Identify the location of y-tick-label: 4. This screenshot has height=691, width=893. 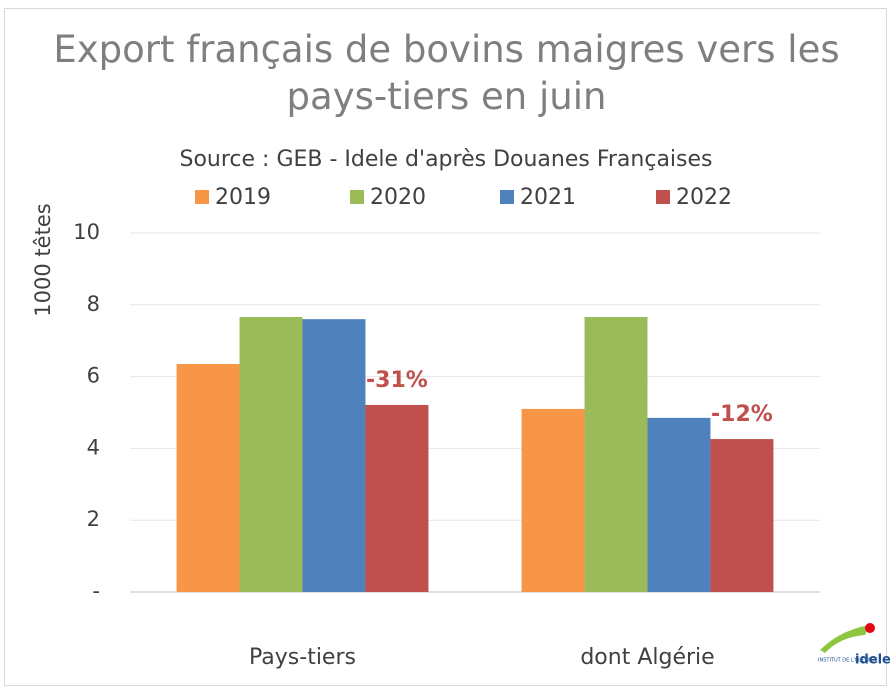
(93, 447).